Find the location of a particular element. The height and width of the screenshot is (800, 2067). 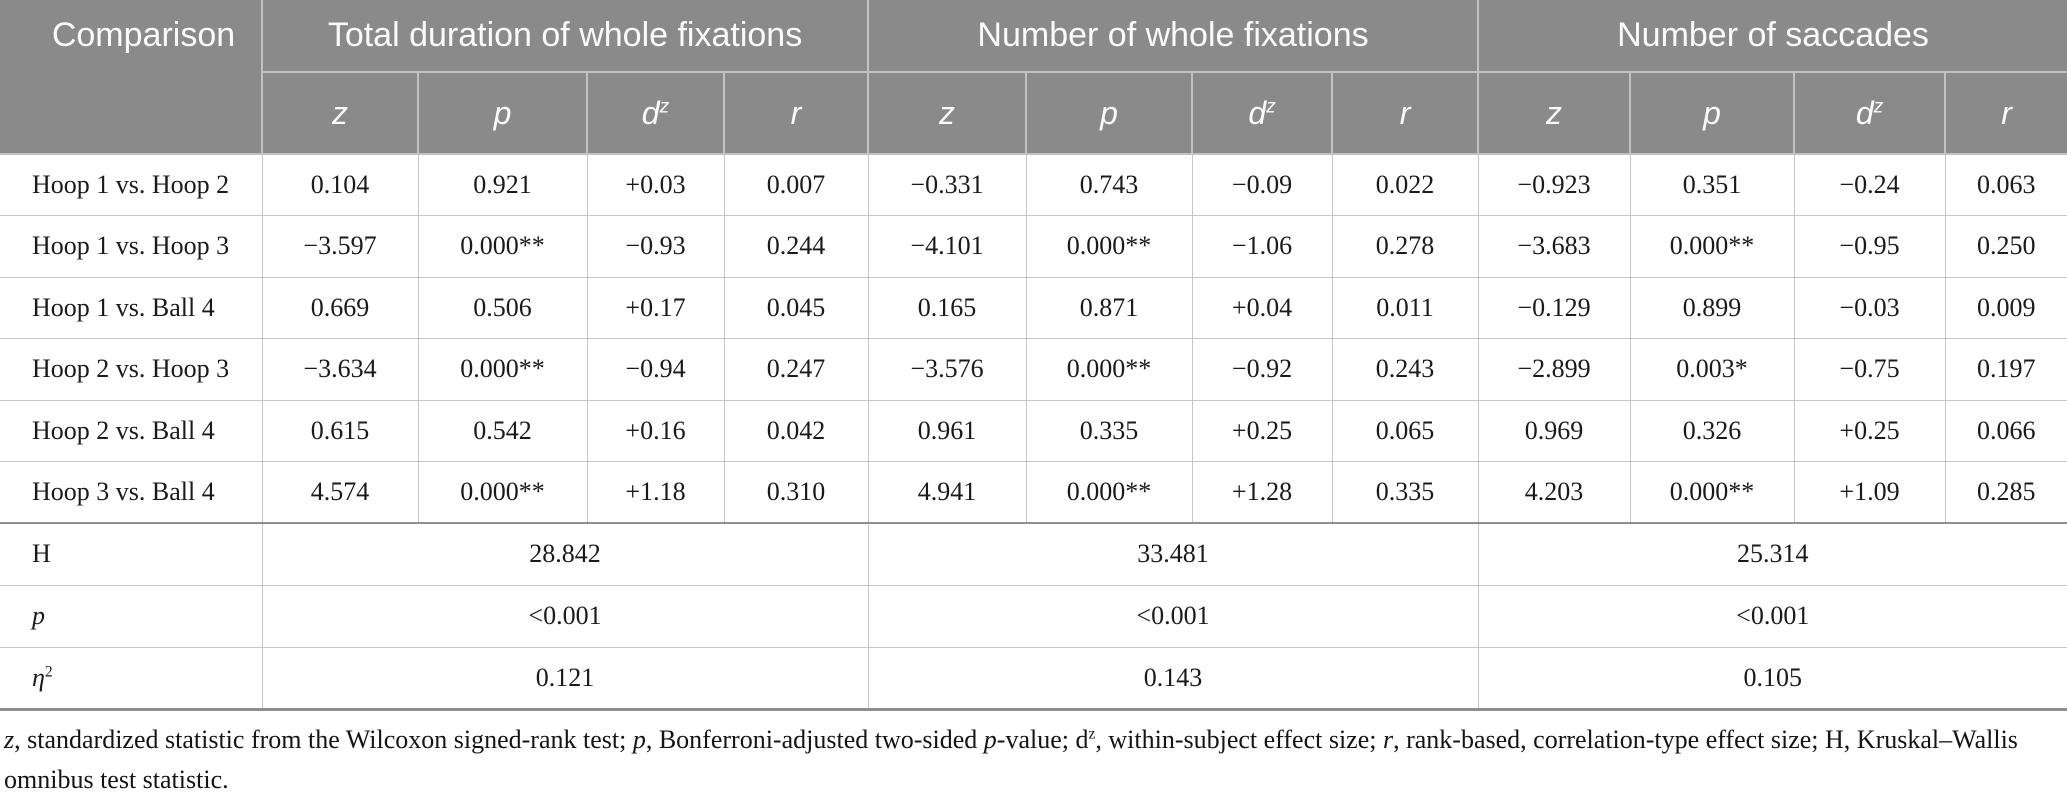

stat-value-cell: +0.04 is located at coordinates (1262, 307).